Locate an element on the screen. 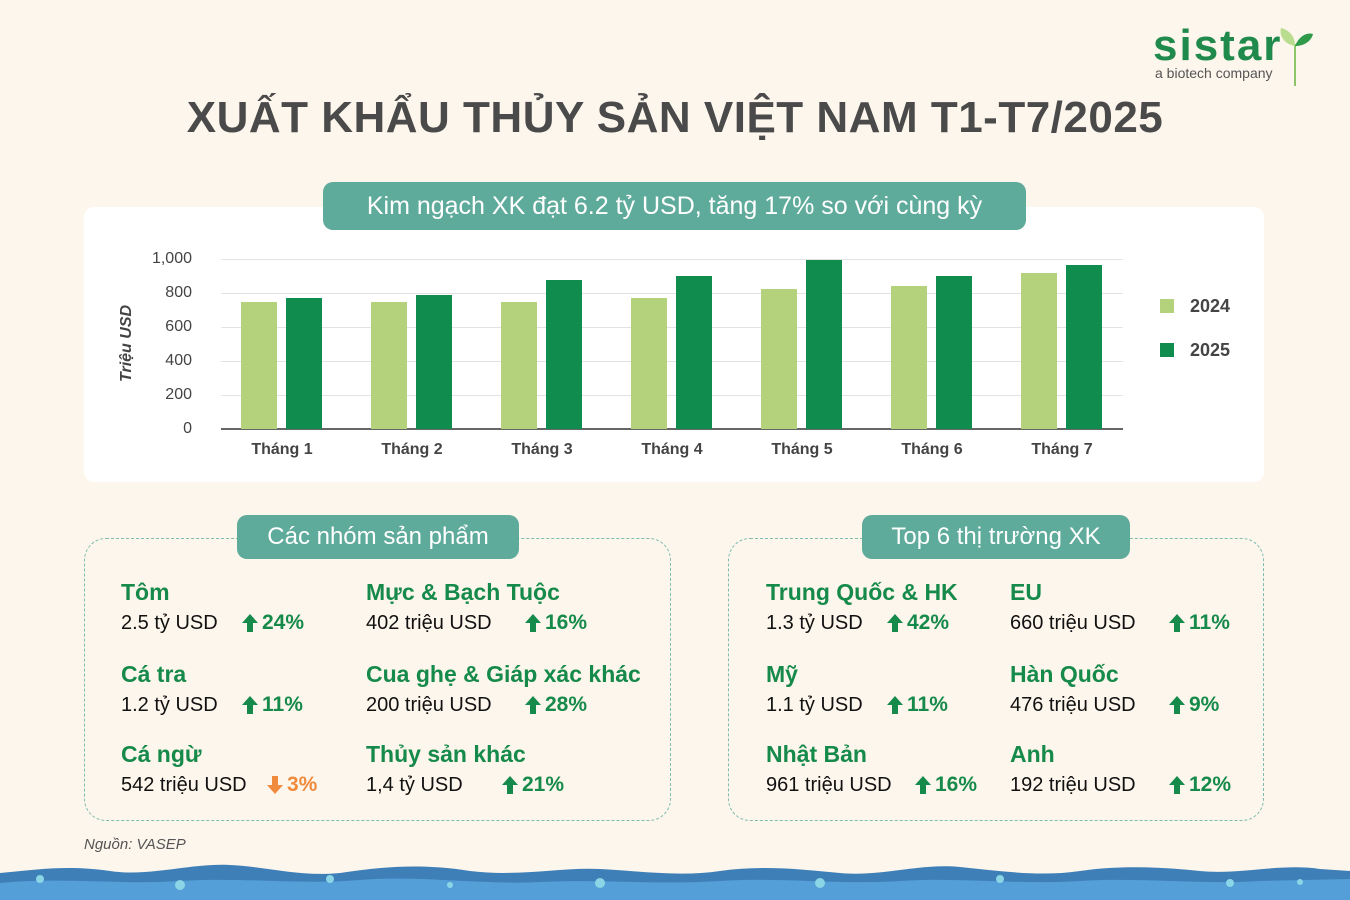 Image resolution: width=1350 pixels, height=900 pixels. market-value: 476 triệu USD is located at coordinates (1073, 705).